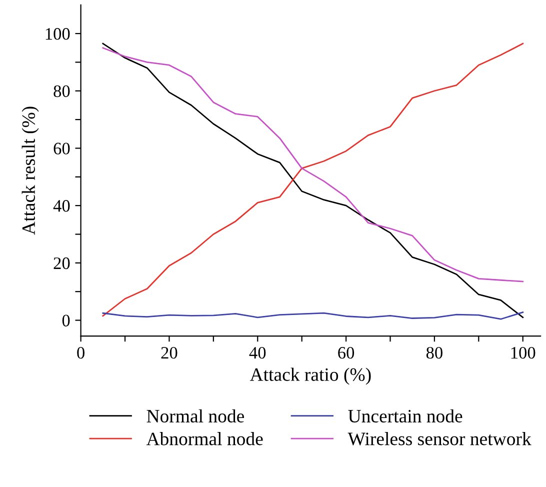 The height and width of the screenshot is (487, 546). What do you see at coordinates (62, 263) in the screenshot?
I see `y-tick-label: 20` at bounding box center [62, 263].